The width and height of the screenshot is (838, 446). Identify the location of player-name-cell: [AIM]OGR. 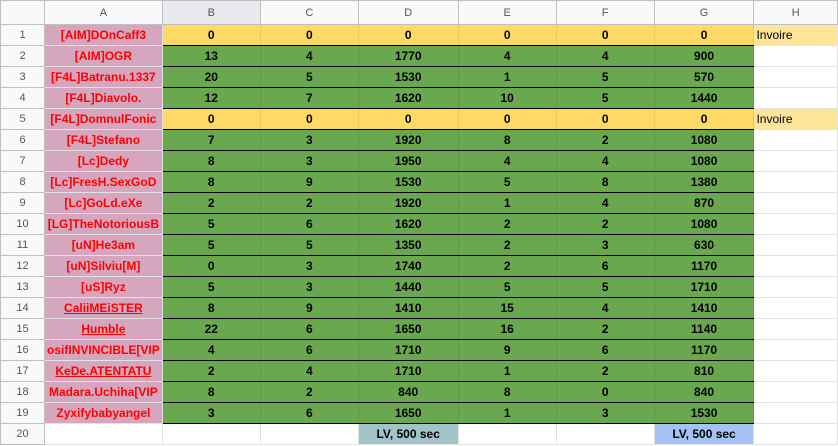
(103, 56).